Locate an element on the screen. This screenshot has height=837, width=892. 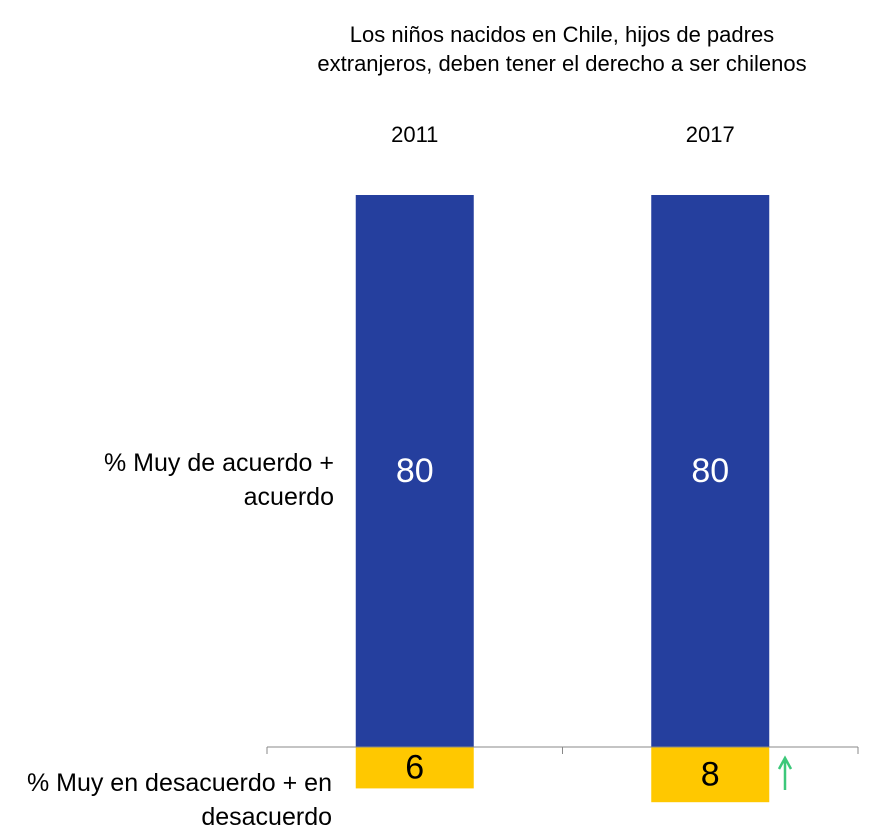
data-label: 8 is located at coordinates (710, 775).